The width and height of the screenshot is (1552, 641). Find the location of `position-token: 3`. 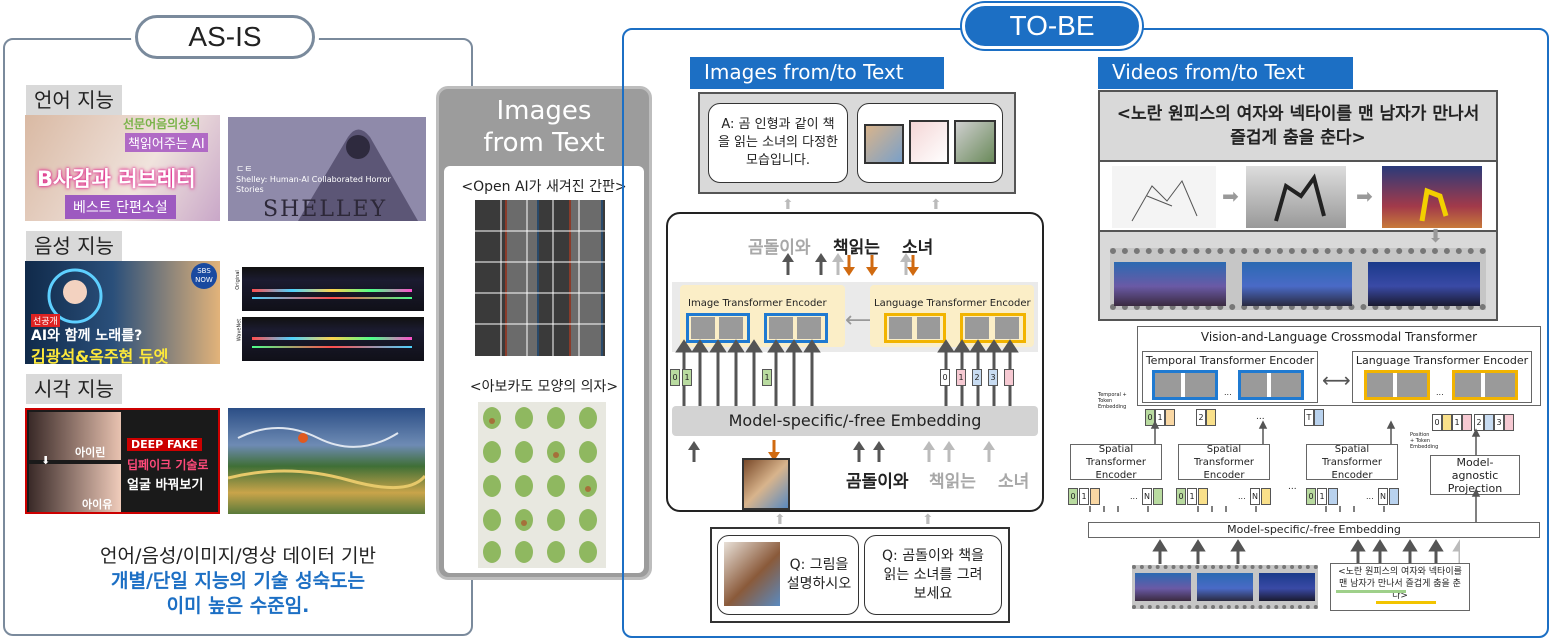

position-token: 3 is located at coordinates (993, 377).